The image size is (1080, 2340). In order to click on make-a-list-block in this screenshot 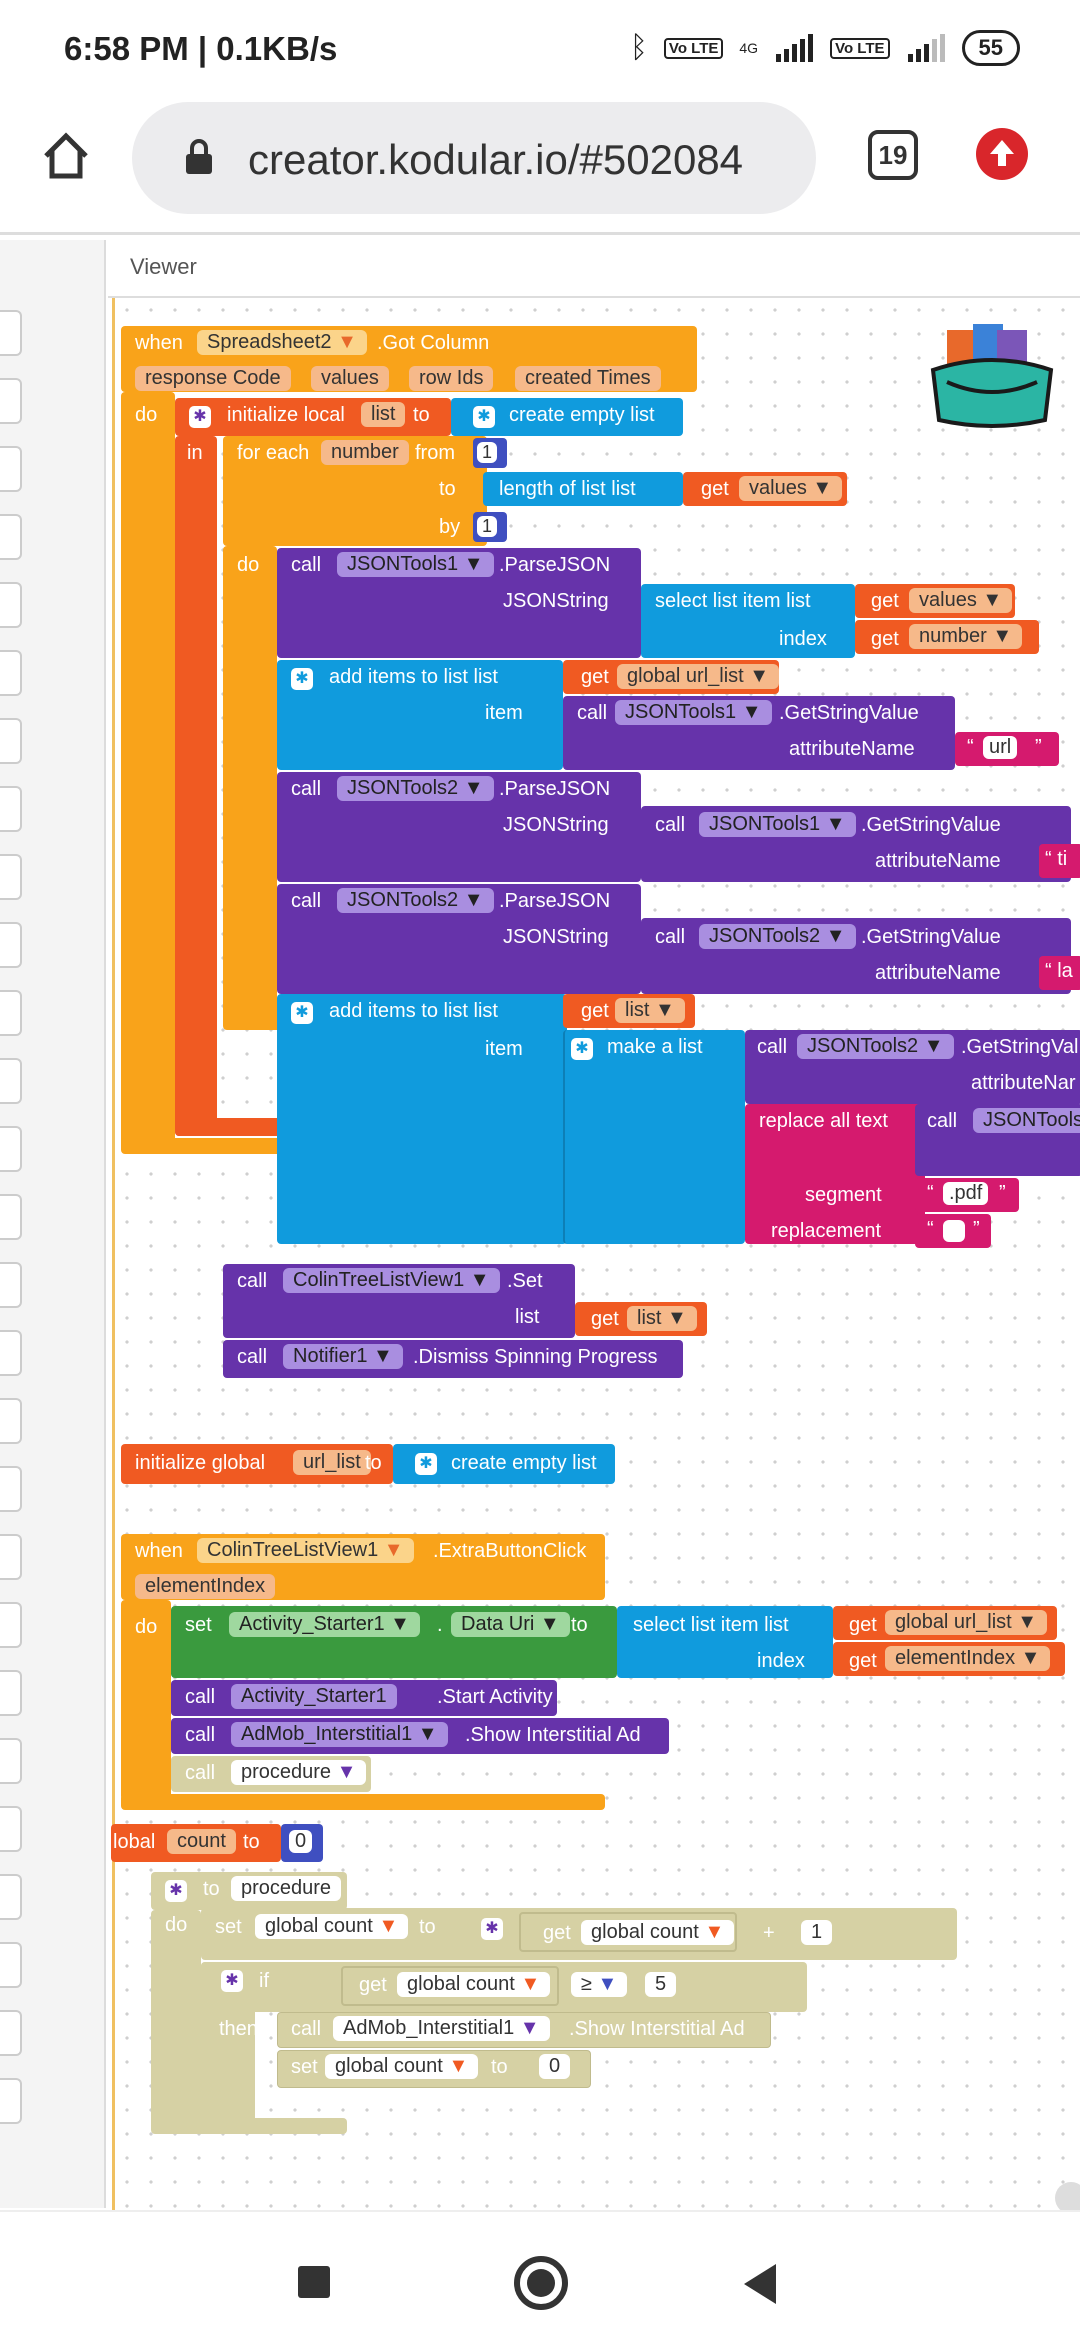, I will do `click(654, 1137)`.